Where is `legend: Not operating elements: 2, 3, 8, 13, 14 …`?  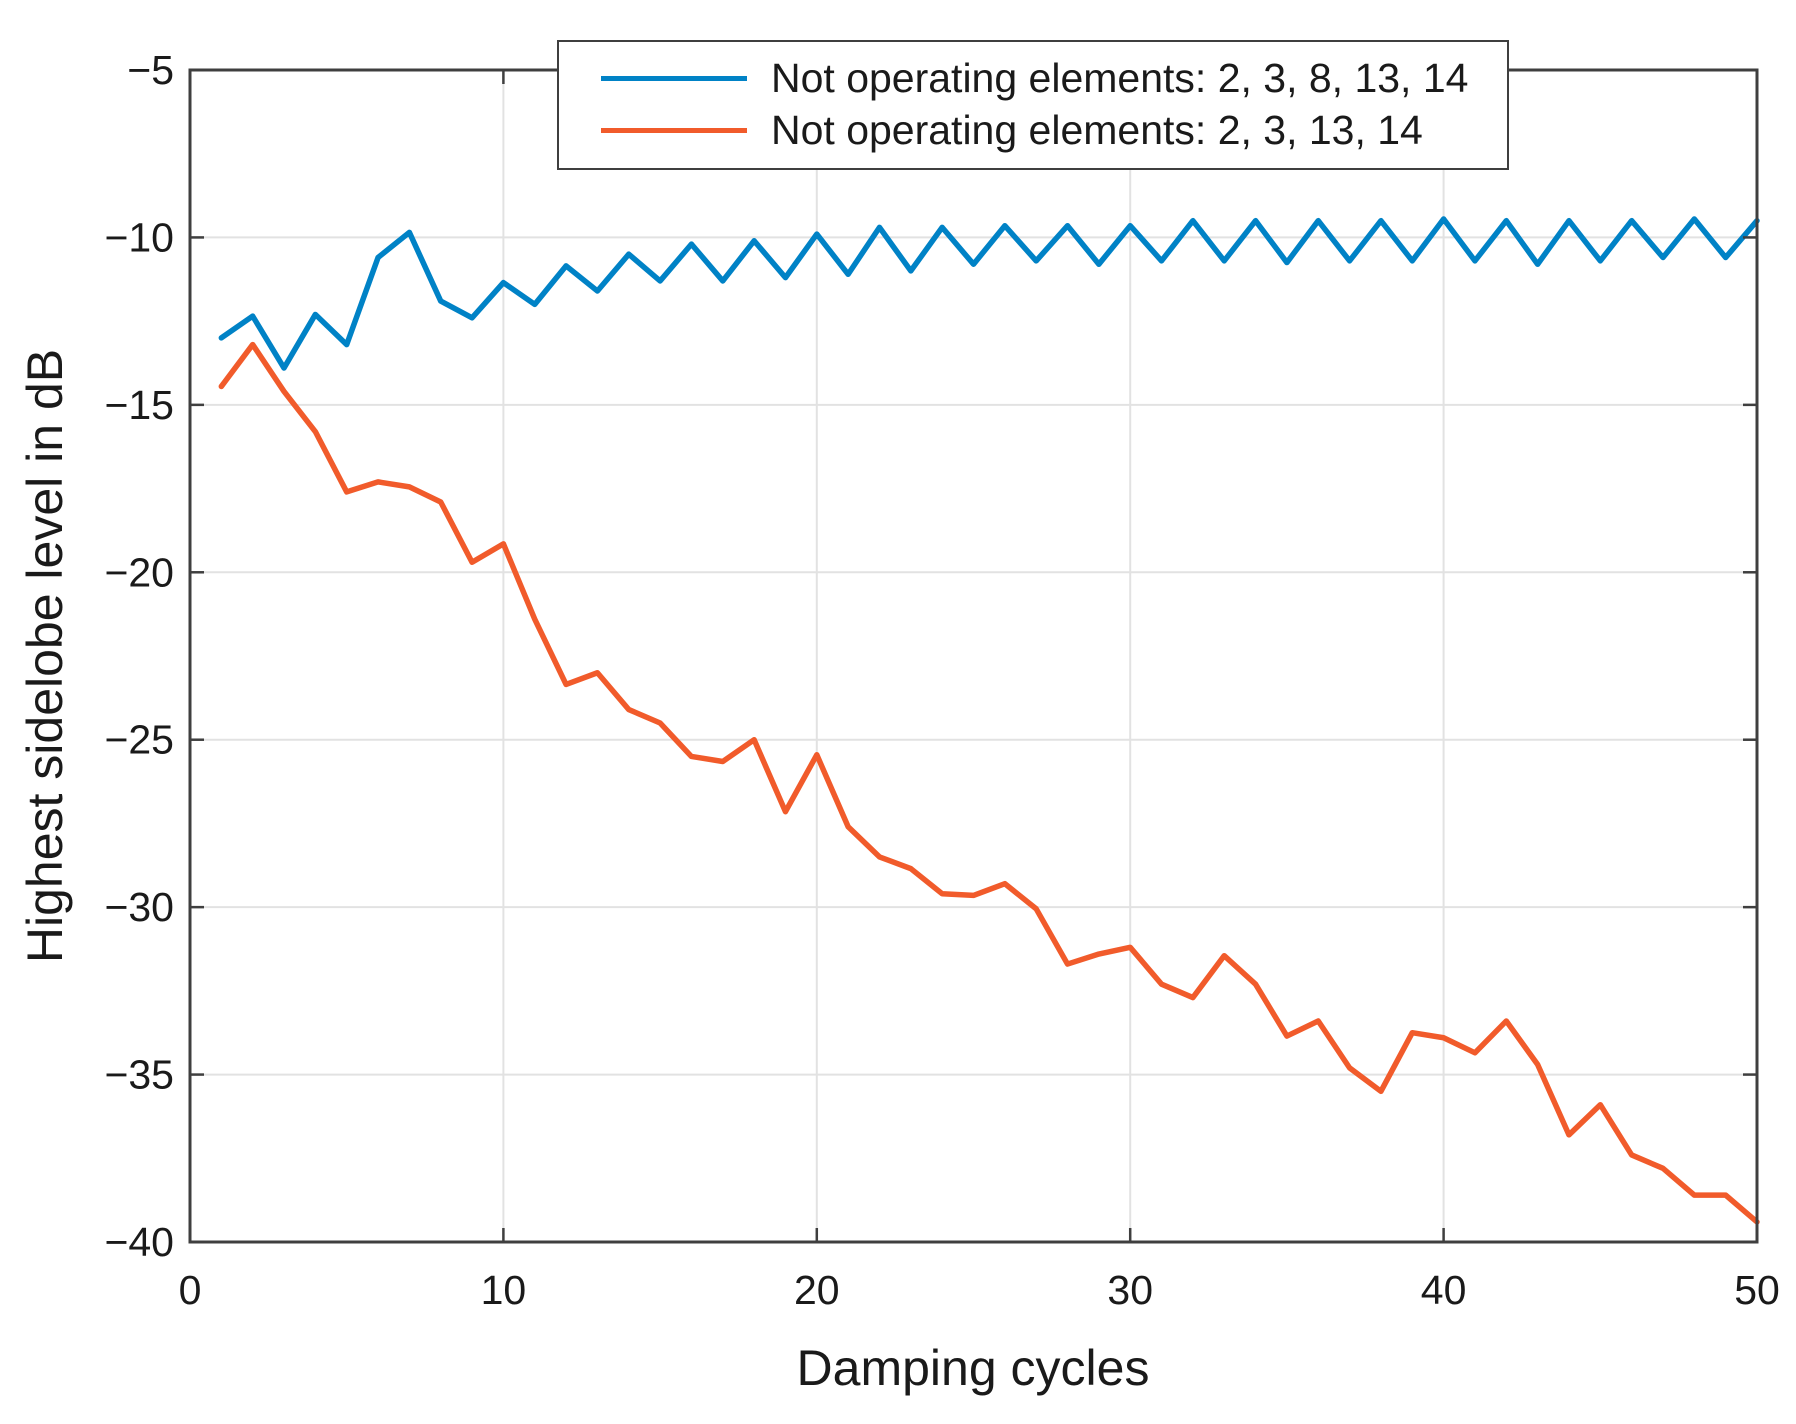
legend: Not operating elements: 2, 3, 8, 13, 14 … is located at coordinates (1033, 105).